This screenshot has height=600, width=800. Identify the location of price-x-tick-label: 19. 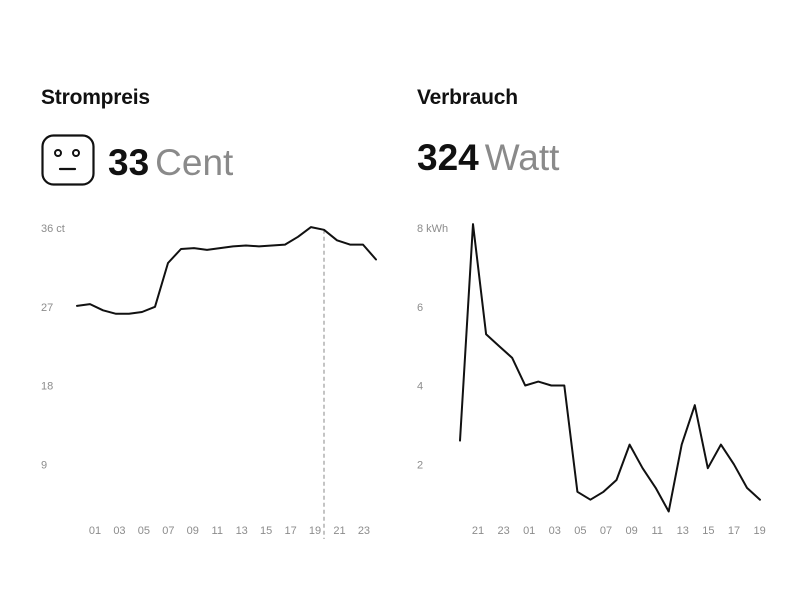
(315, 531).